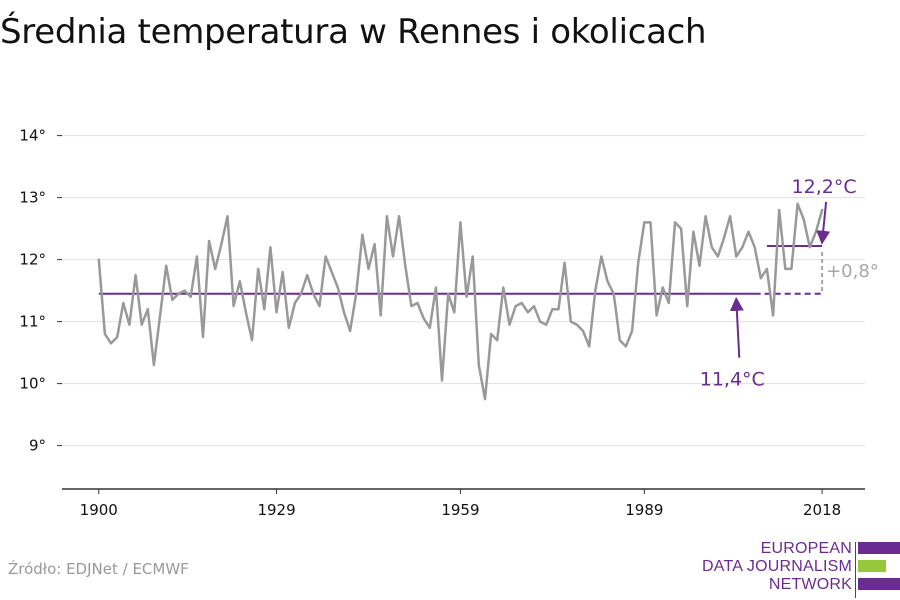  What do you see at coordinates (37, 446) in the screenshot?
I see `y-tick-label: 9°` at bounding box center [37, 446].